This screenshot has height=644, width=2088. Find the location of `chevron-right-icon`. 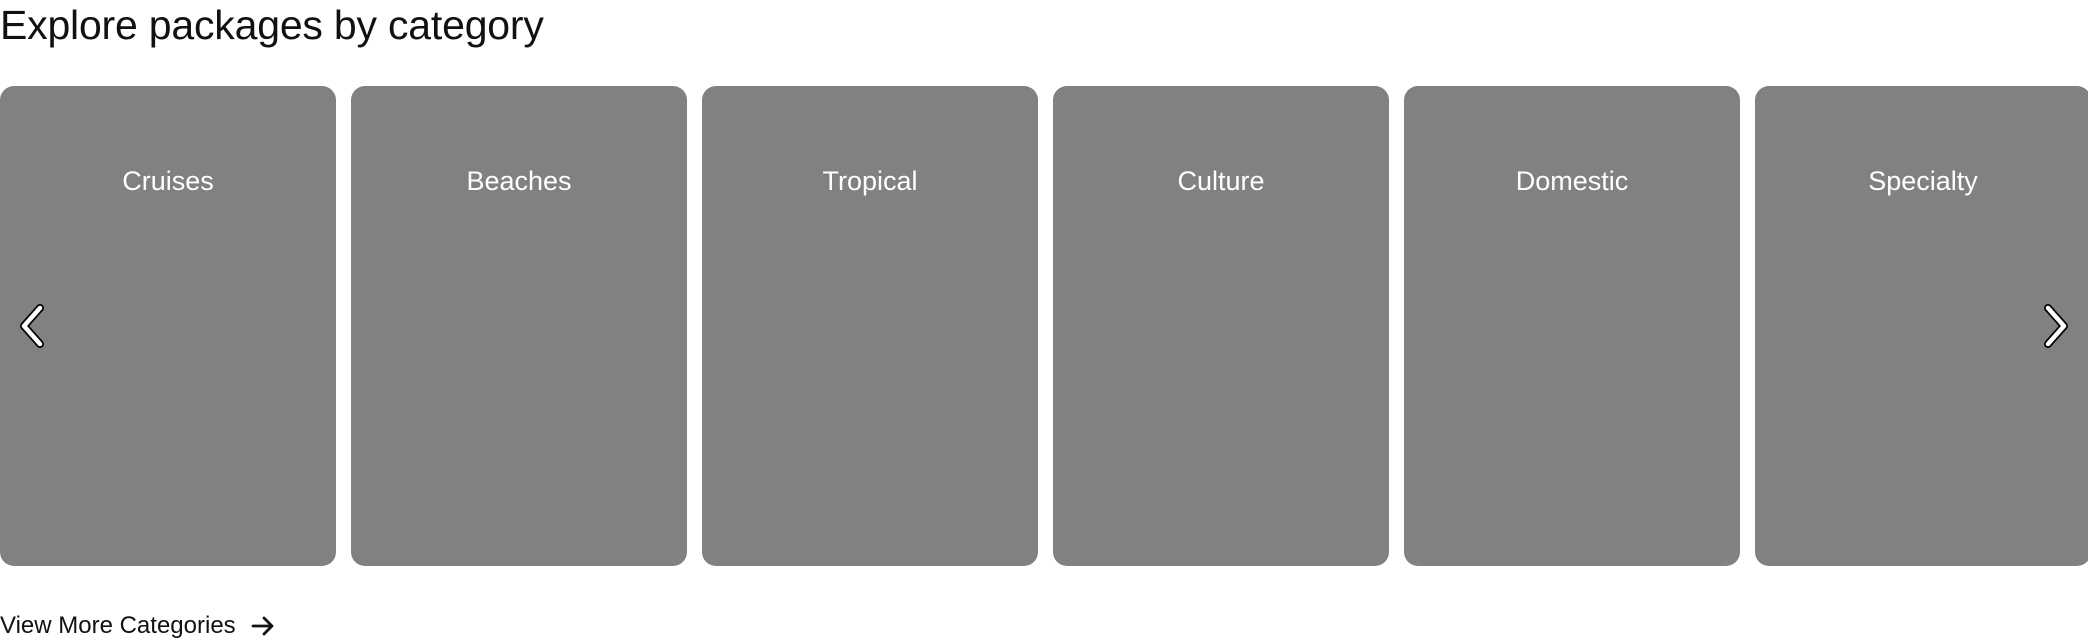

chevron-right-icon is located at coordinates (2056, 326).